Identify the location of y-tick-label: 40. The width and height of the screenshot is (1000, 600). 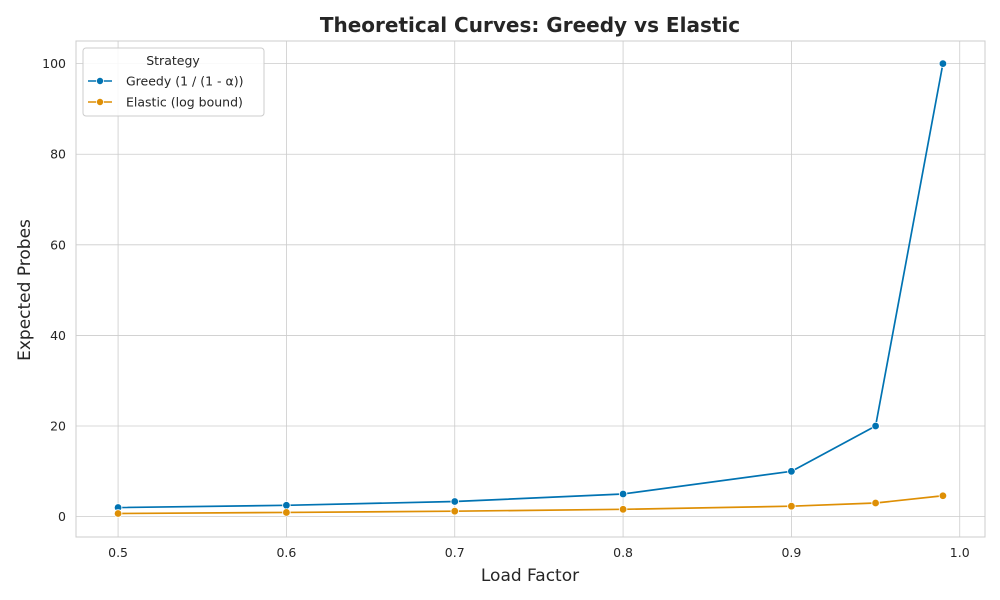
(58, 335).